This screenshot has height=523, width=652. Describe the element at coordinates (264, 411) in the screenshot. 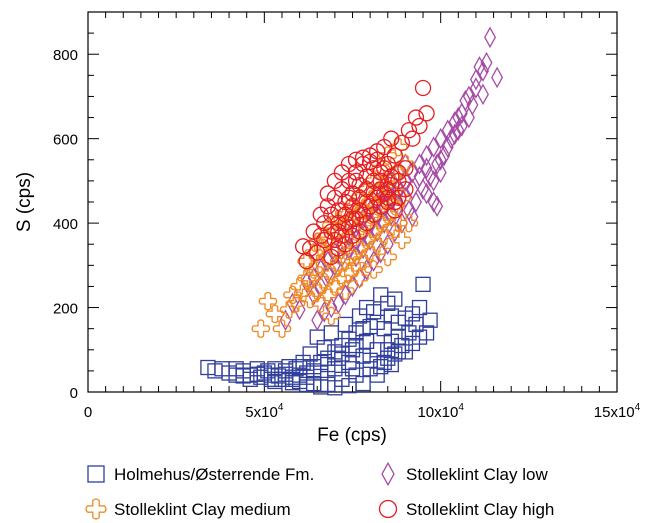

I see `x-tick-label: 5x10⁴` at that location.